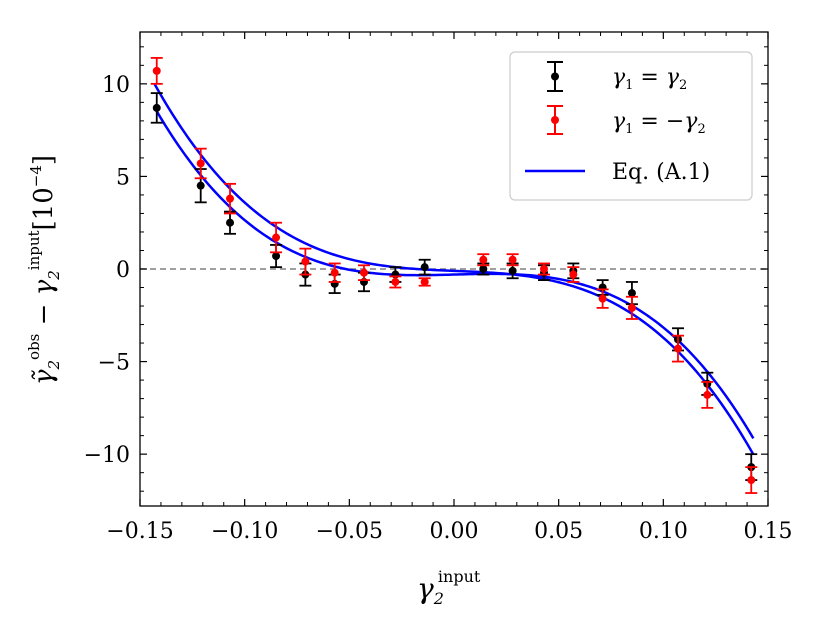 The width and height of the screenshot is (830, 623). Describe the element at coordinates (114, 363) in the screenshot. I see `y-tick-label: −5` at that location.